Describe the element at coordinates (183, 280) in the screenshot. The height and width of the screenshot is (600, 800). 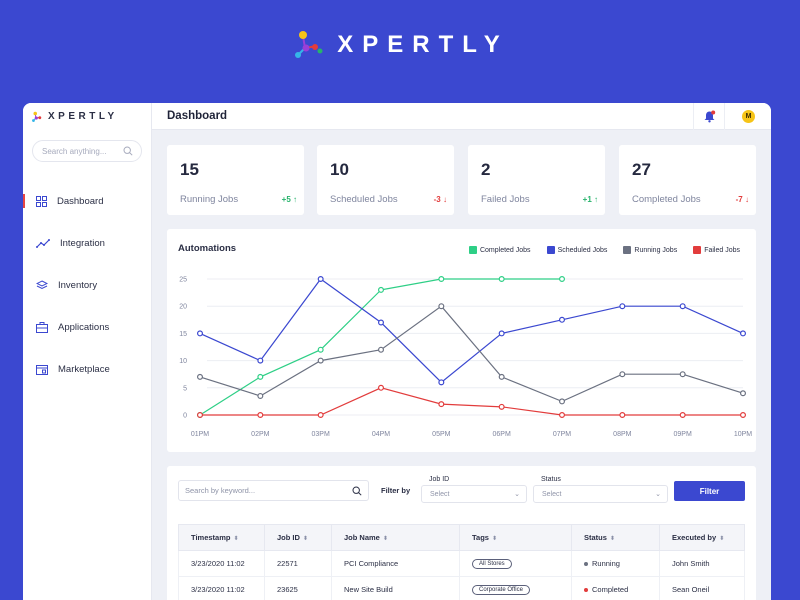
I see `y-tick-label: 25` at that location.